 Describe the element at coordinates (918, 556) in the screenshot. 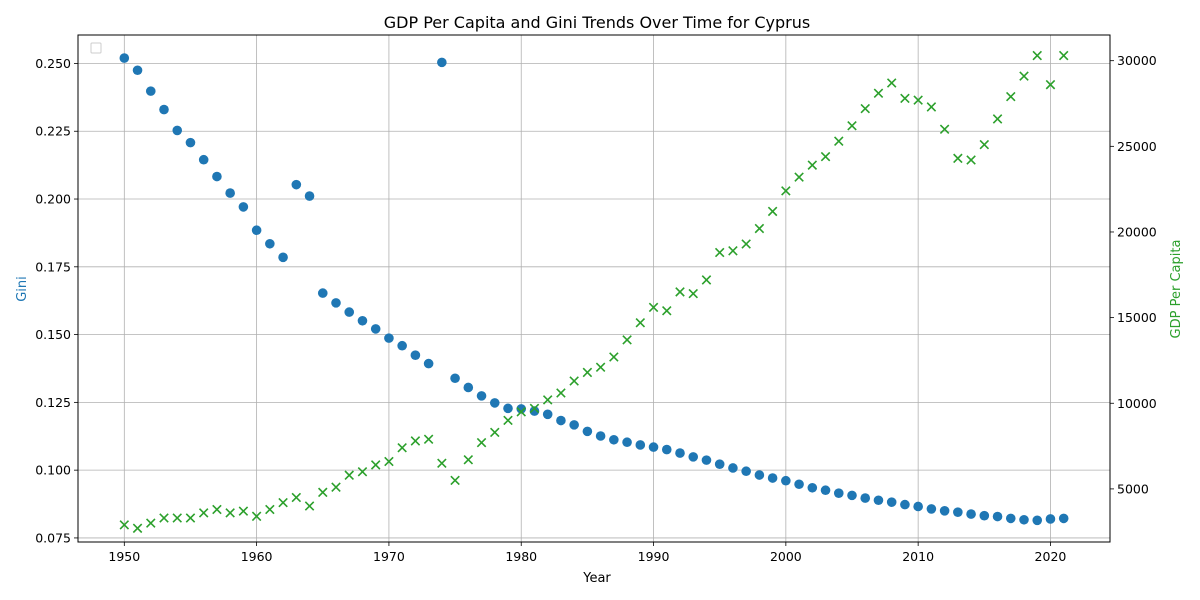

I see `x-tick-label: 2010` at that location.